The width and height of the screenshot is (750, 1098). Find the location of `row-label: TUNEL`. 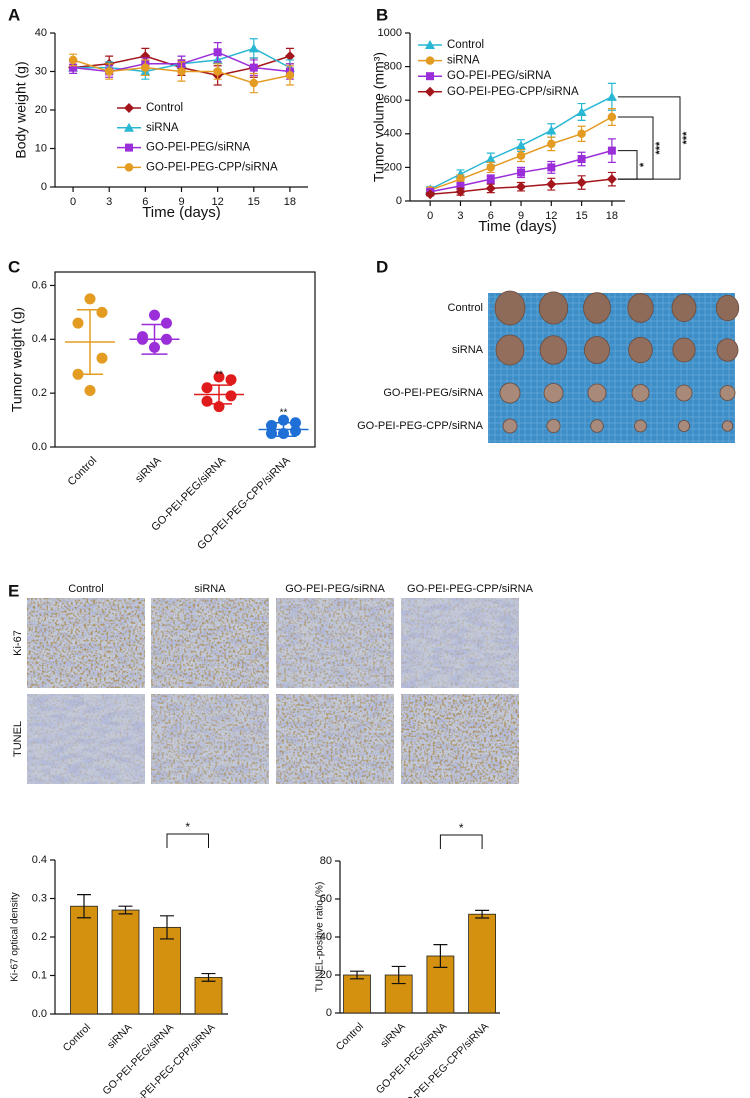

row-label: TUNEL is located at coordinates (18, 739).